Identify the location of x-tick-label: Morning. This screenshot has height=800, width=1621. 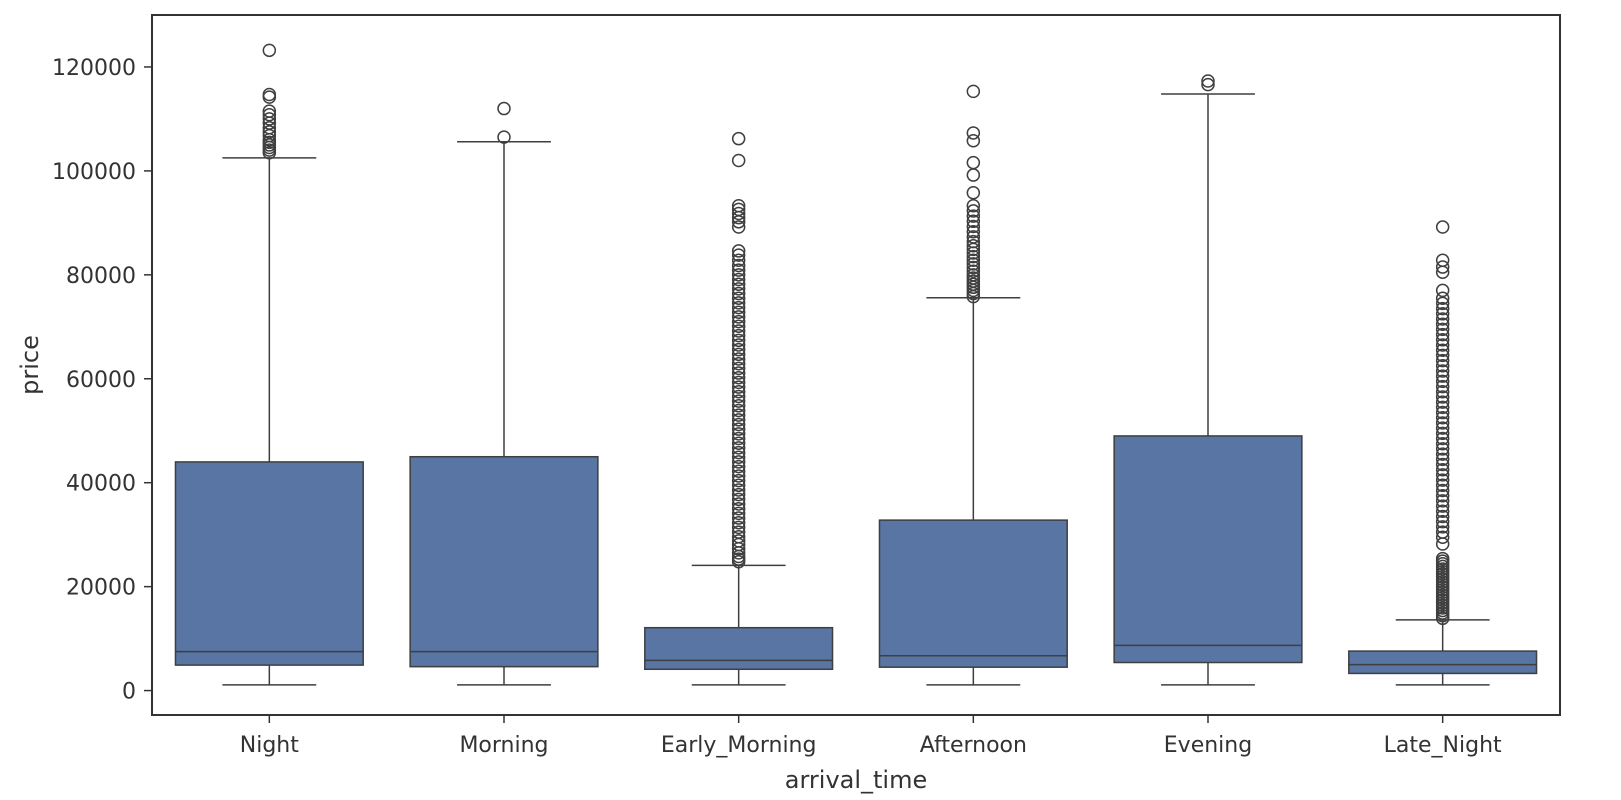
(503, 745).